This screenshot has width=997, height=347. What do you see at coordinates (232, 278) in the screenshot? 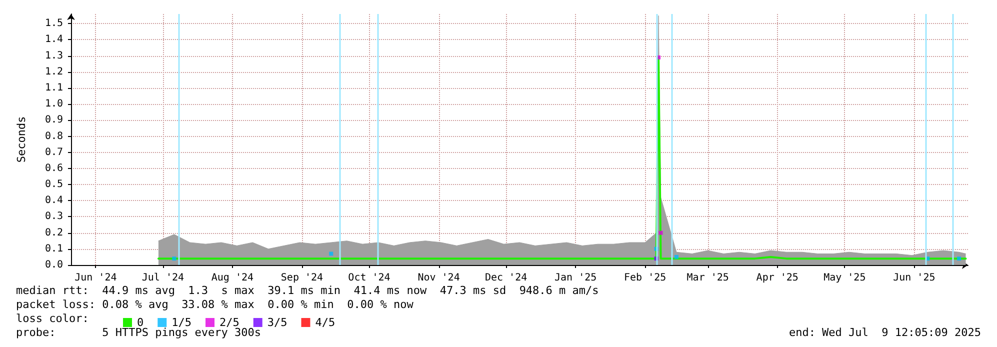
I see `x-tick-label: Aug '24` at bounding box center [232, 278].